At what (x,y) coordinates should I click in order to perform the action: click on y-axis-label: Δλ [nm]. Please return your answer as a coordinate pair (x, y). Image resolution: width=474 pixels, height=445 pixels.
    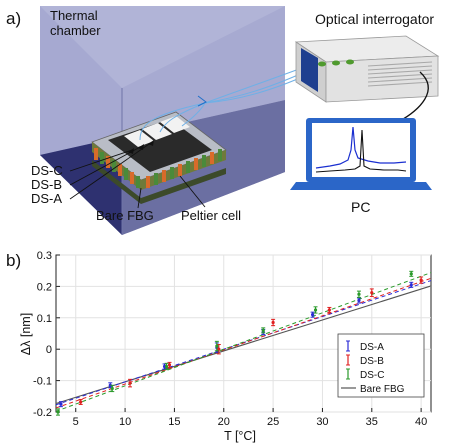
    Looking at the image, I should click on (26, 334).